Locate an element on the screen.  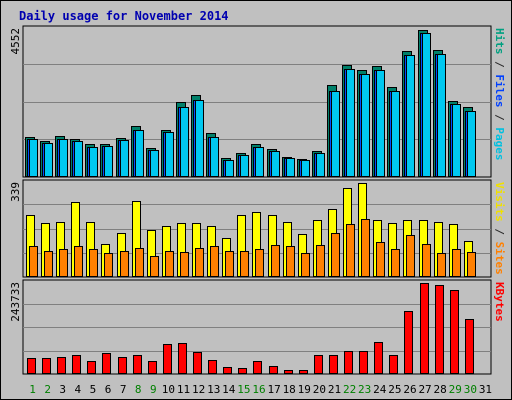
x-tick-label-13: 13 is located at coordinates (213, 389).